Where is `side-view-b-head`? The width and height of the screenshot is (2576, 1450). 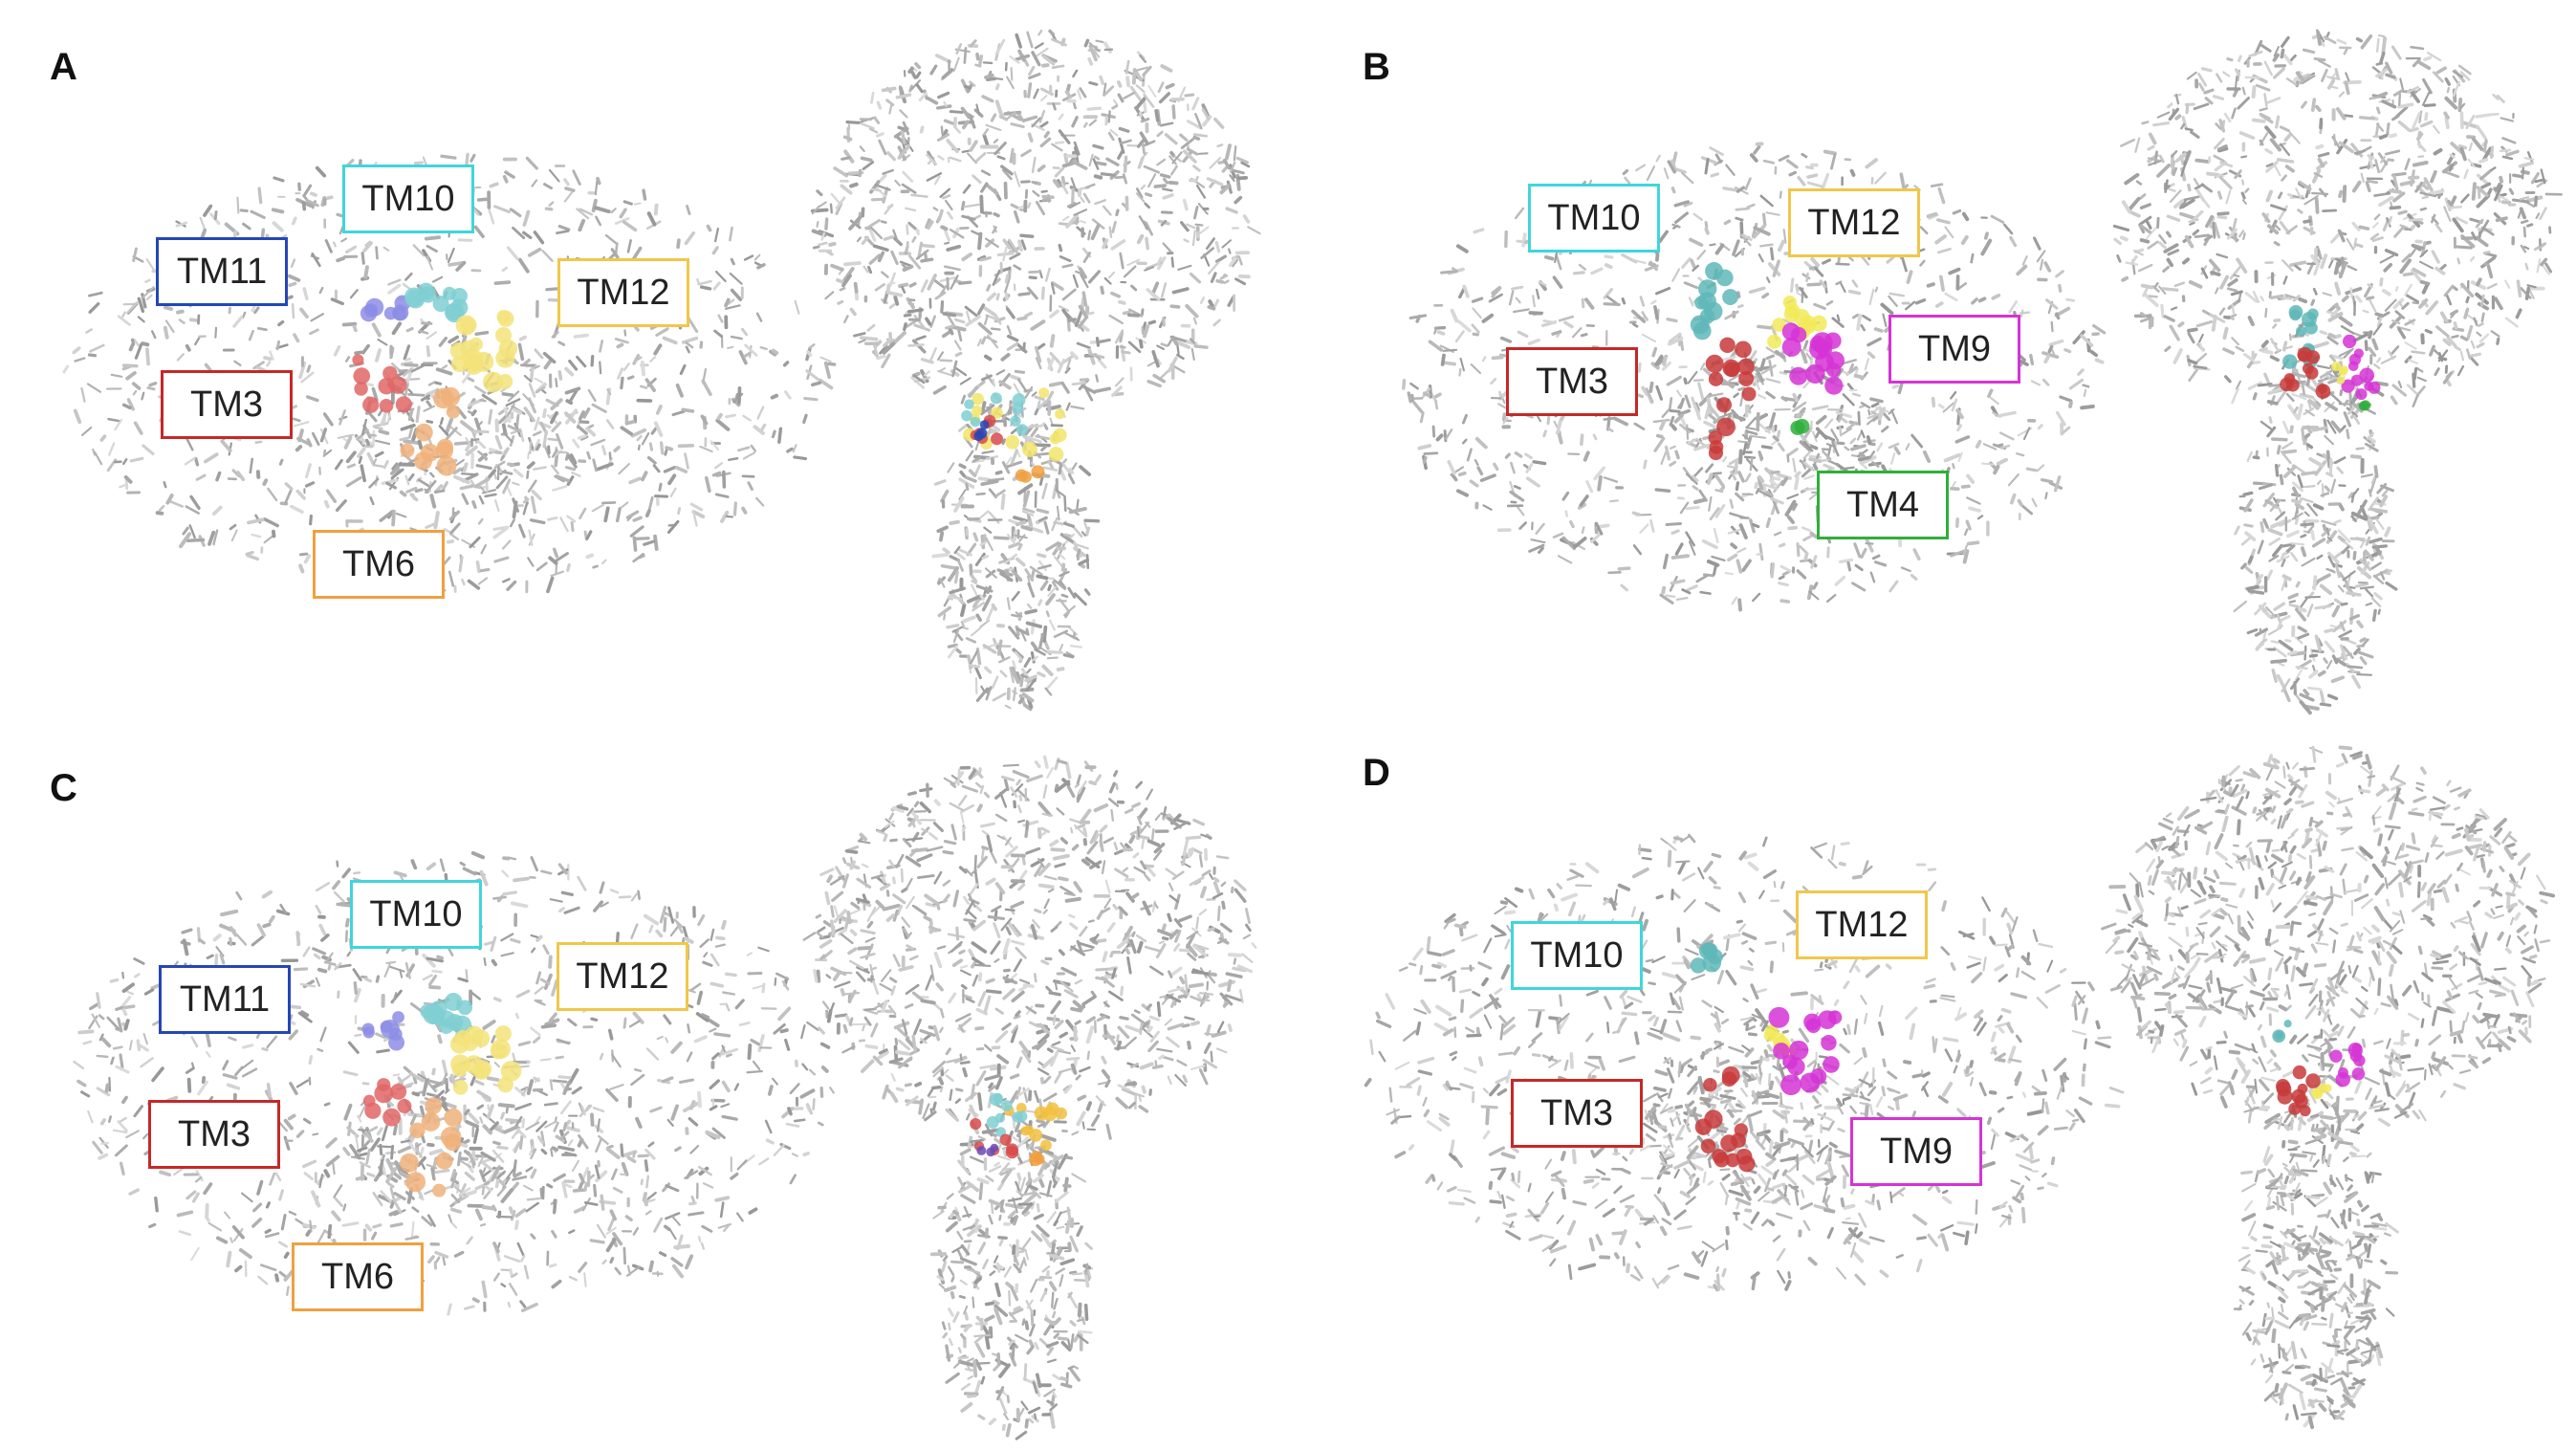 side-view-b-head is located at coordinates (2337, 225).